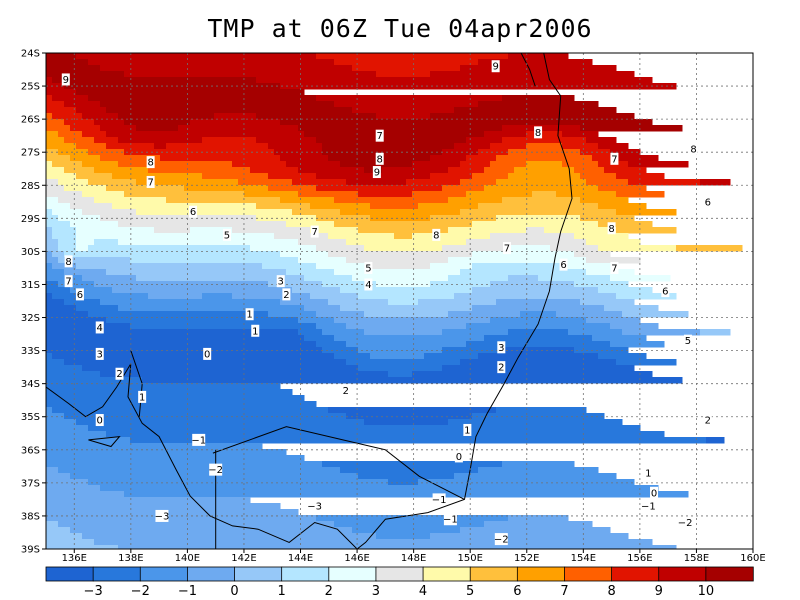 The image size is (800, 600). Describe the element at coordinates (227, 235) in the screenshot. I see `contour-label-text: 5` at that location.